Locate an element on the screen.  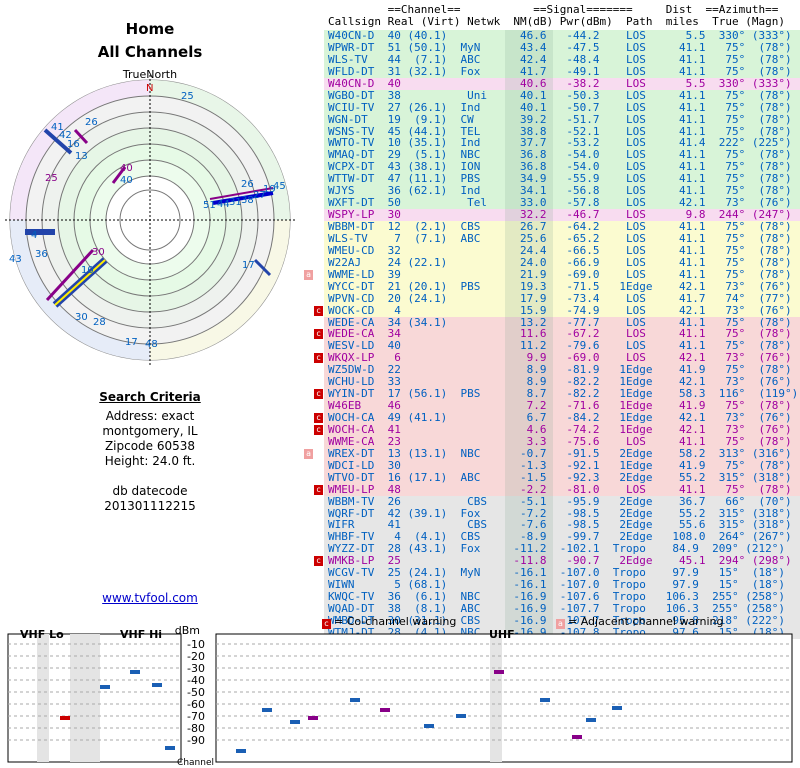
svg-text: 17 is located at coordinates (131, 342).